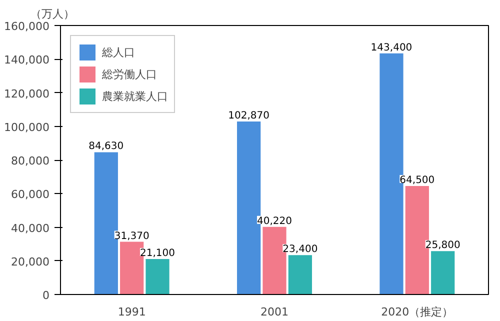 Image resolution: width=500 pixels, height=321 pixels. Describe the element at coordinates (30, 261) in the screenshot. I see `y-tick-label: 20,000` at that location.